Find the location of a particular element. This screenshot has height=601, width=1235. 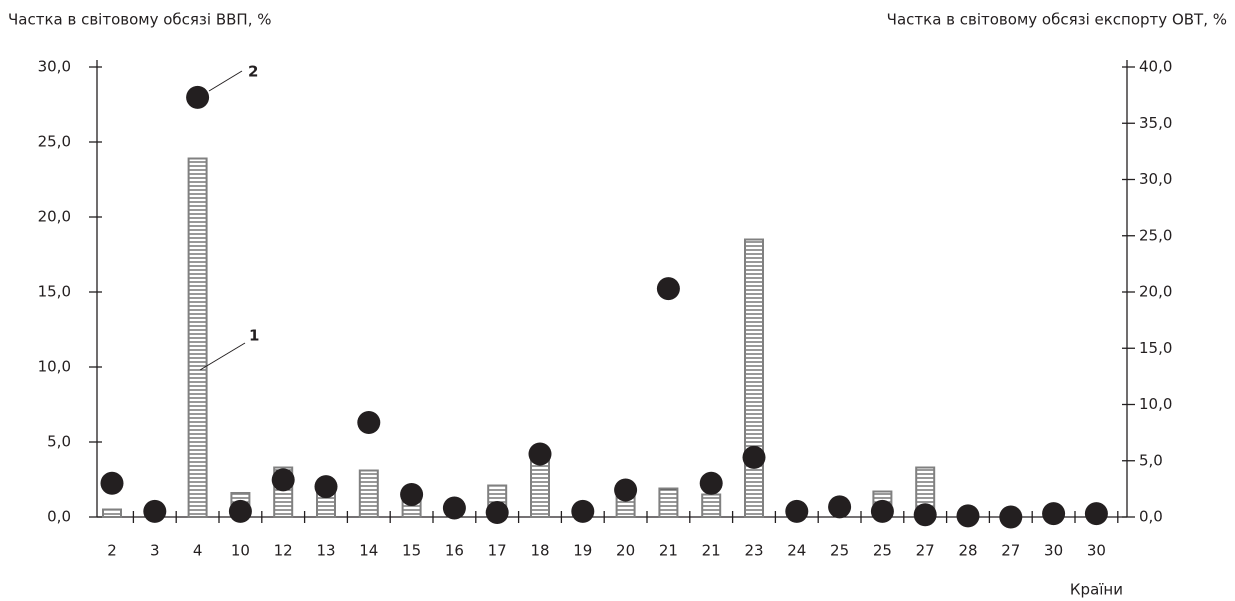

y-tick-label: 10,0 is located at coordinates (54, 367).